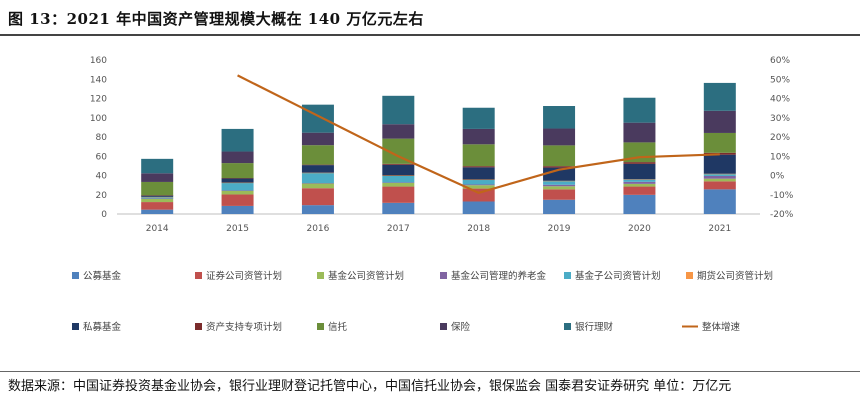 This screenshot has width=860, height=419. What do you see at coordinates (98, 61) in the screenshot?
I see `y-left-tick-label: 160` at bounding box center [98, 61].